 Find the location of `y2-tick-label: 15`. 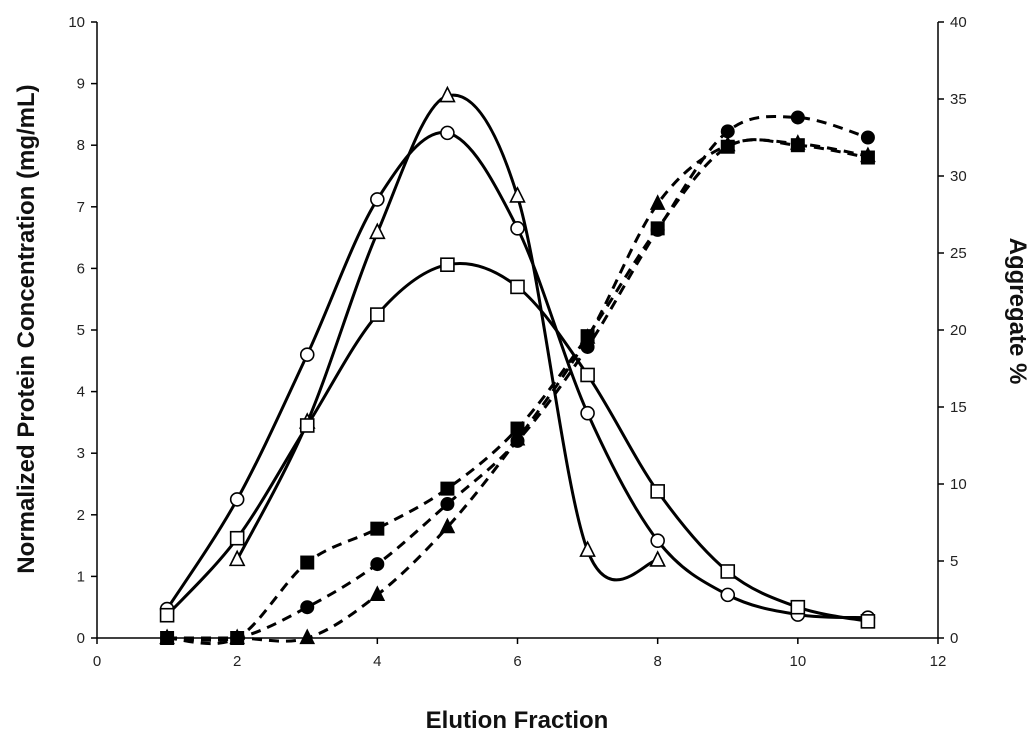

y2-tick-label: 15 is located at coordinates (958, 407).